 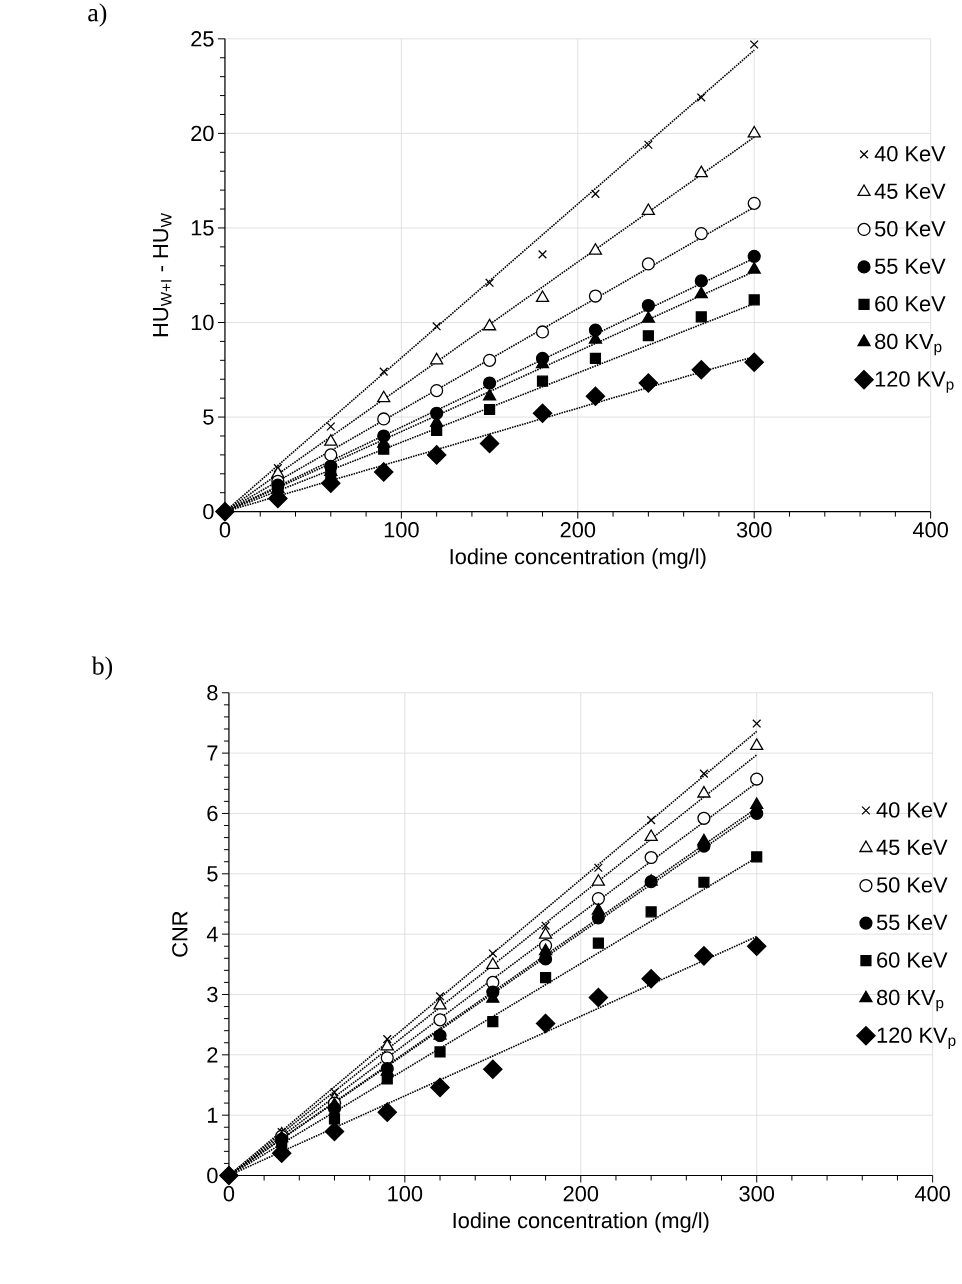 I want to click on y-tick-label: 8, so click(x=212, y=693).